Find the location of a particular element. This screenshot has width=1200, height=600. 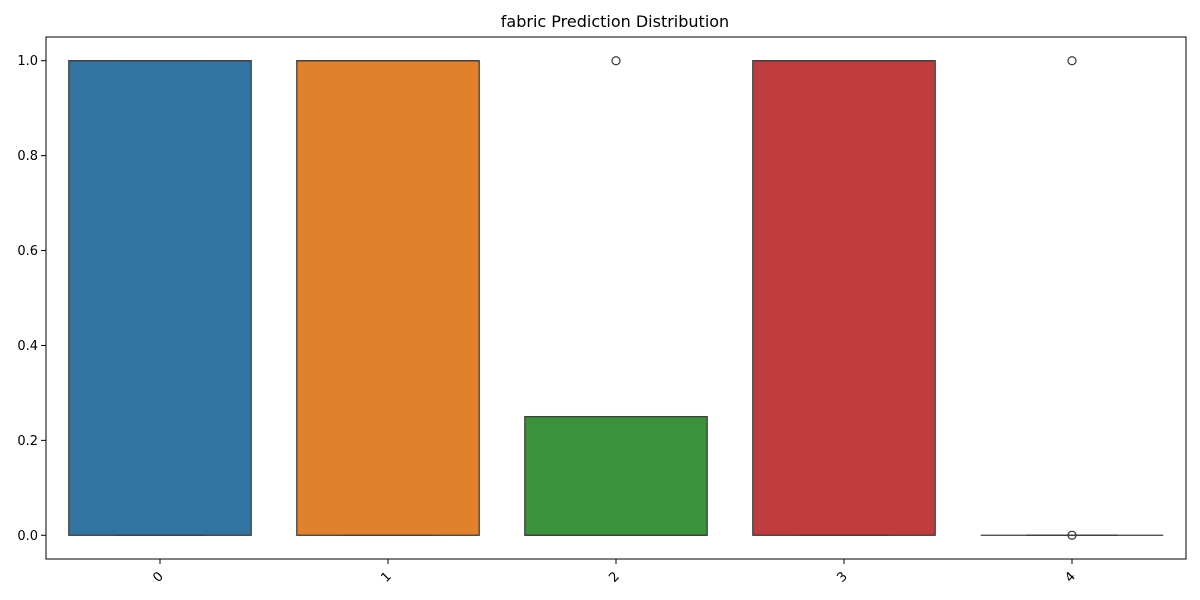

y-tick-label: 0.8 is located at coordinates (27, 156).